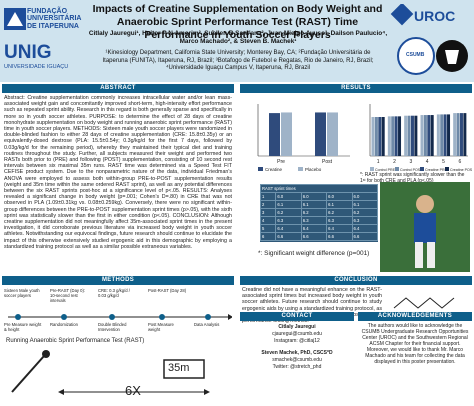  Describe the element at coordinates (297, 316) in the screenshot. I see `contact-heading: CONTACT` at that location.